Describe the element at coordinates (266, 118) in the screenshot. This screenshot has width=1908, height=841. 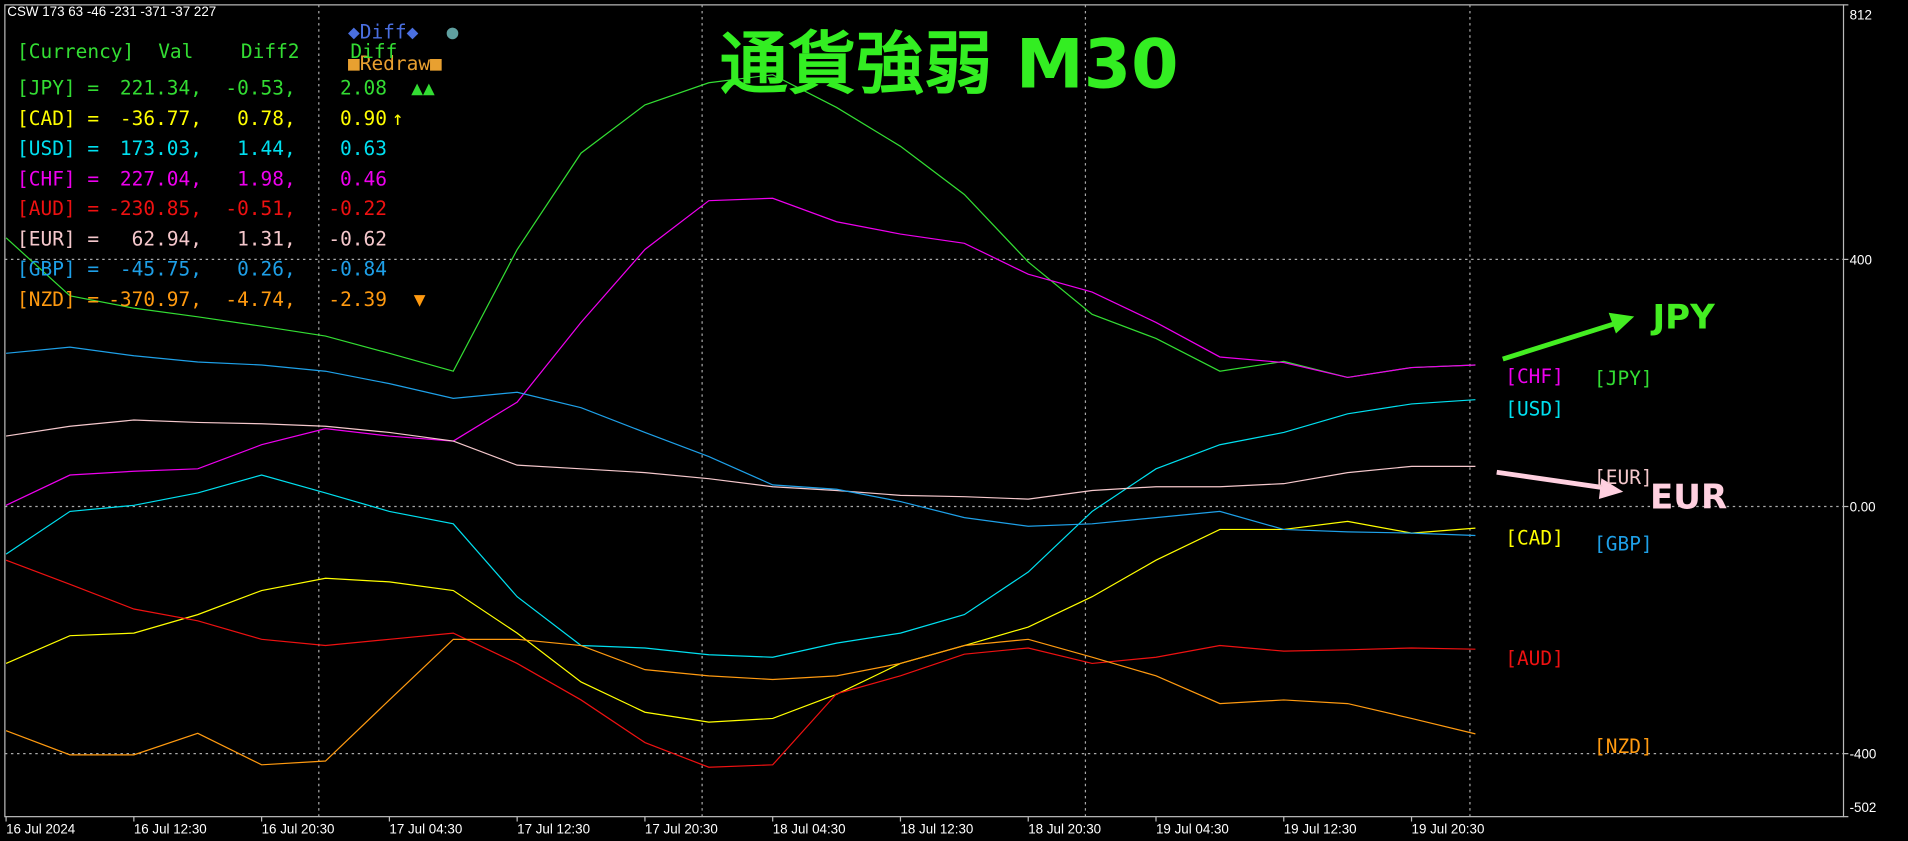
I see `table-cell: 0.78,` at that location.